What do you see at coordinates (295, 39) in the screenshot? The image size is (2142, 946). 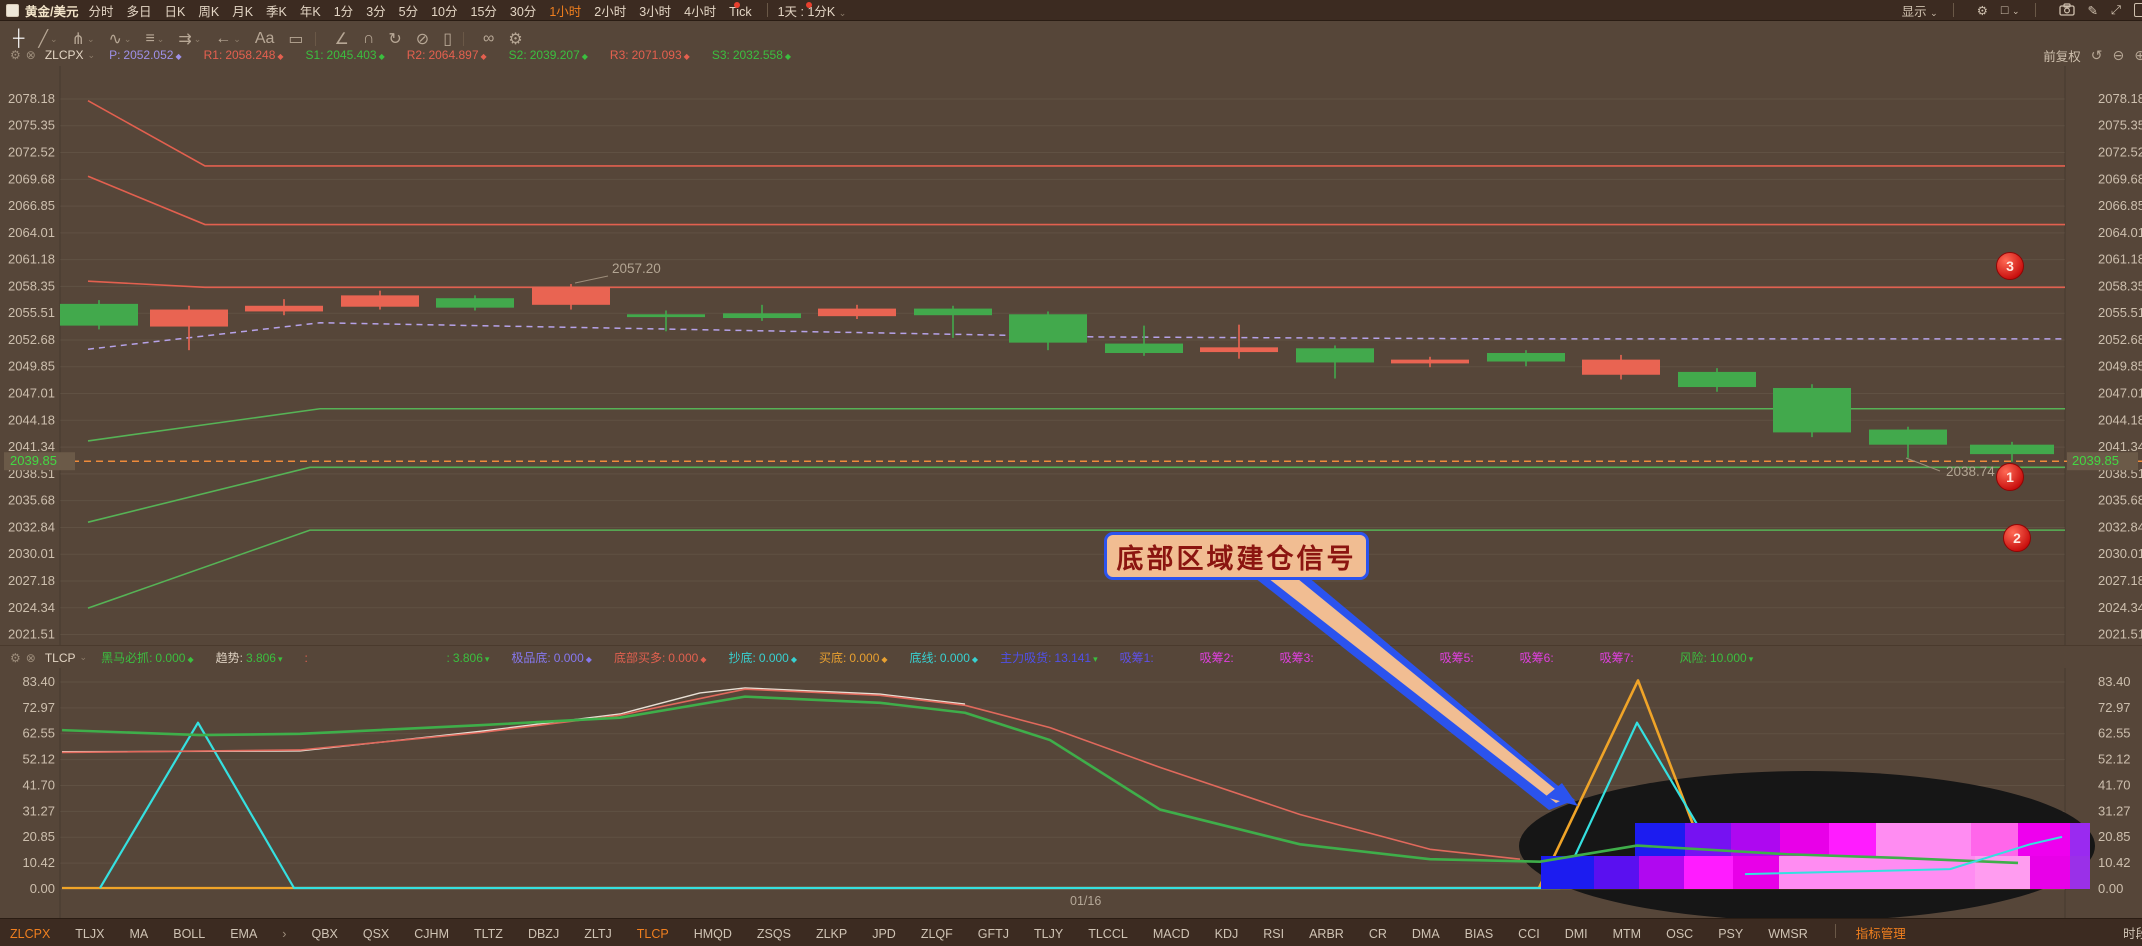 I see `comment-tool-icon: ▭` at bounding box center [295, 39].